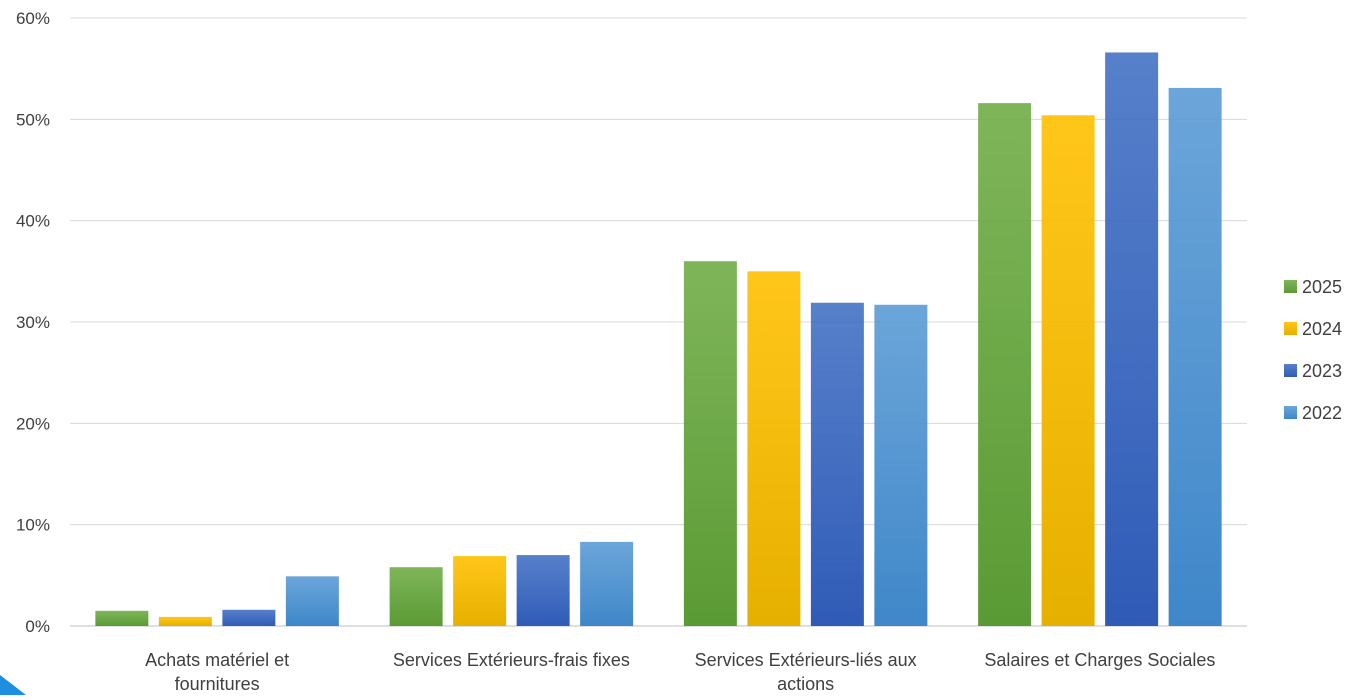 The image size is (1360, 700). What do you see at coordinates (806, 660) in the screenshot?
I see `x-category-label: Services Extérieurs-liés aux` at bounding box center [806, 660].